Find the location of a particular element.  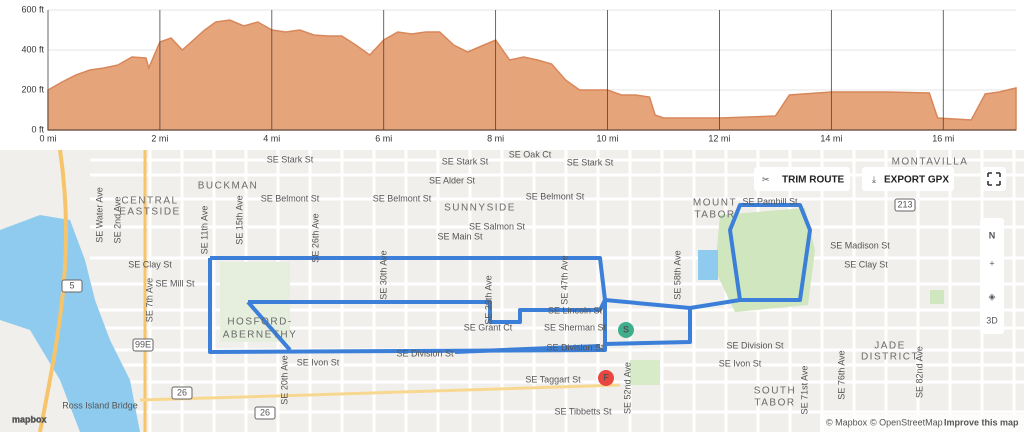

x-tick-label: 0 mi is located at coordinates (47, 138).